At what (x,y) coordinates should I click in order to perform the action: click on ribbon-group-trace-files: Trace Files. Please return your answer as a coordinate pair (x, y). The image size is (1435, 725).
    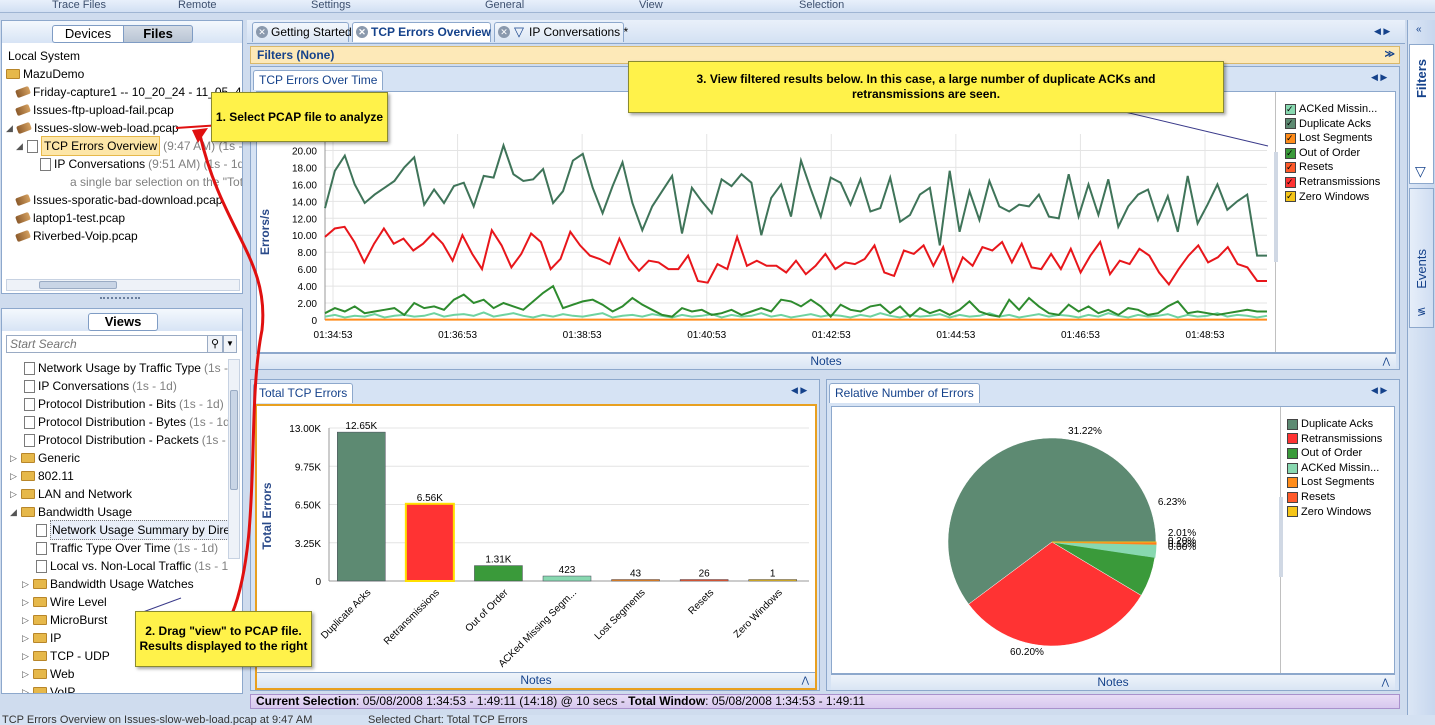
    Looking at the image, I should click on (79, 5).